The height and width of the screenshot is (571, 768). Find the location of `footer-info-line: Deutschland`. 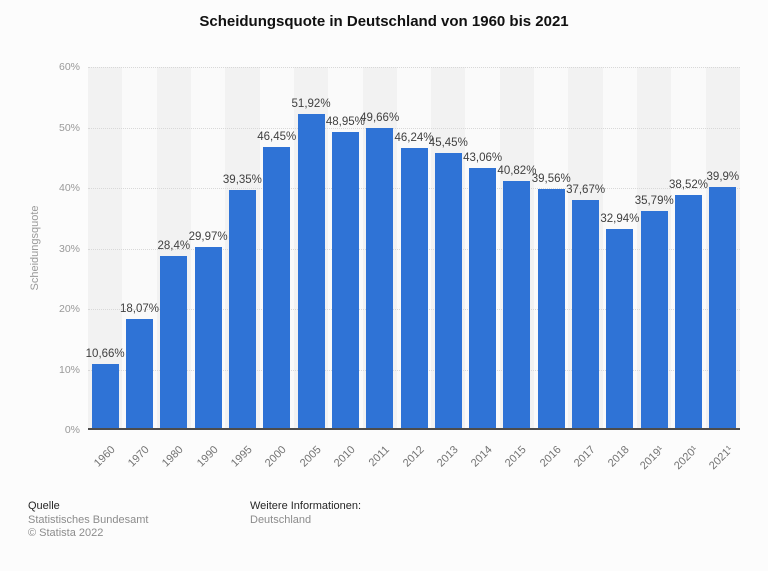

footer-info-line: Deutschland is located at coordinates (281, 519).